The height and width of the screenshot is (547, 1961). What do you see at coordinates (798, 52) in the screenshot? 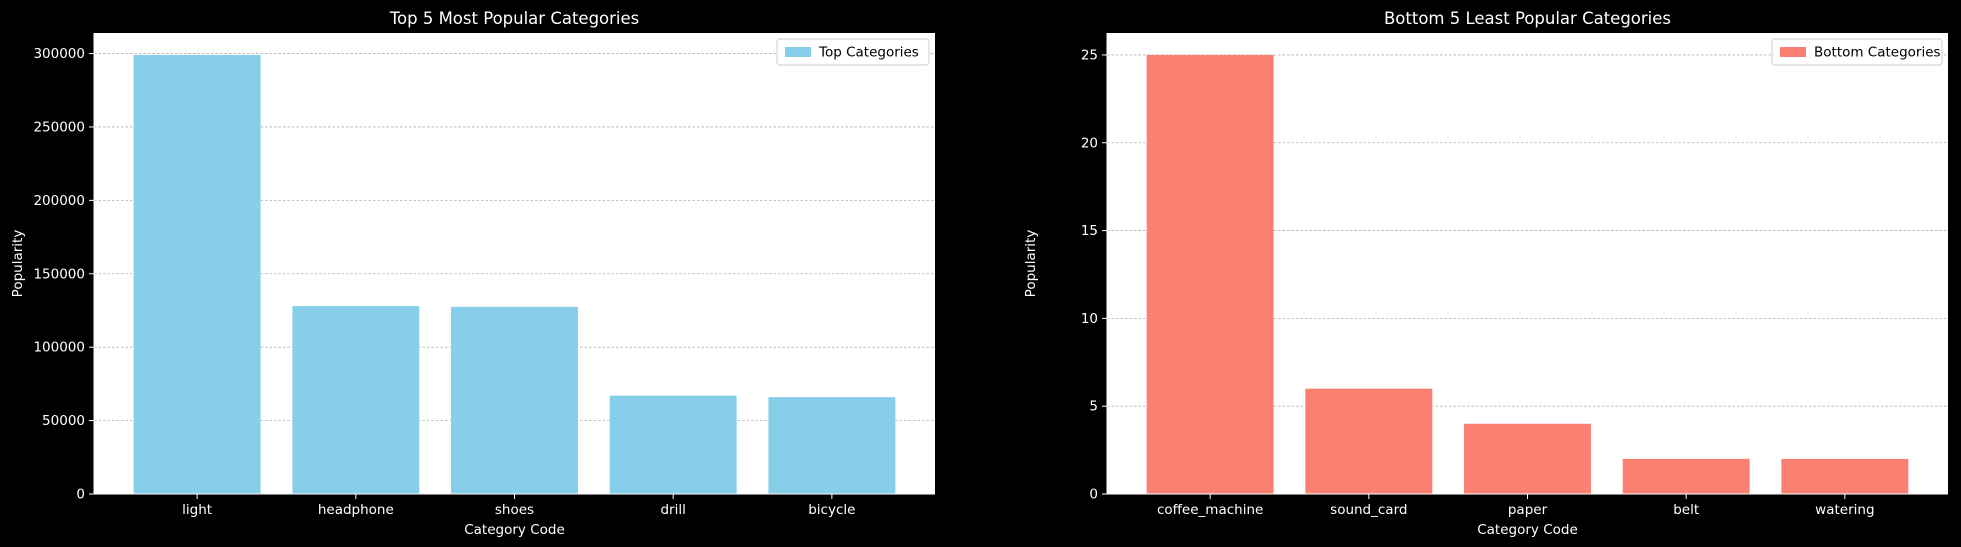
I see `top-legend-swatch` at bounding box center [798, 52].